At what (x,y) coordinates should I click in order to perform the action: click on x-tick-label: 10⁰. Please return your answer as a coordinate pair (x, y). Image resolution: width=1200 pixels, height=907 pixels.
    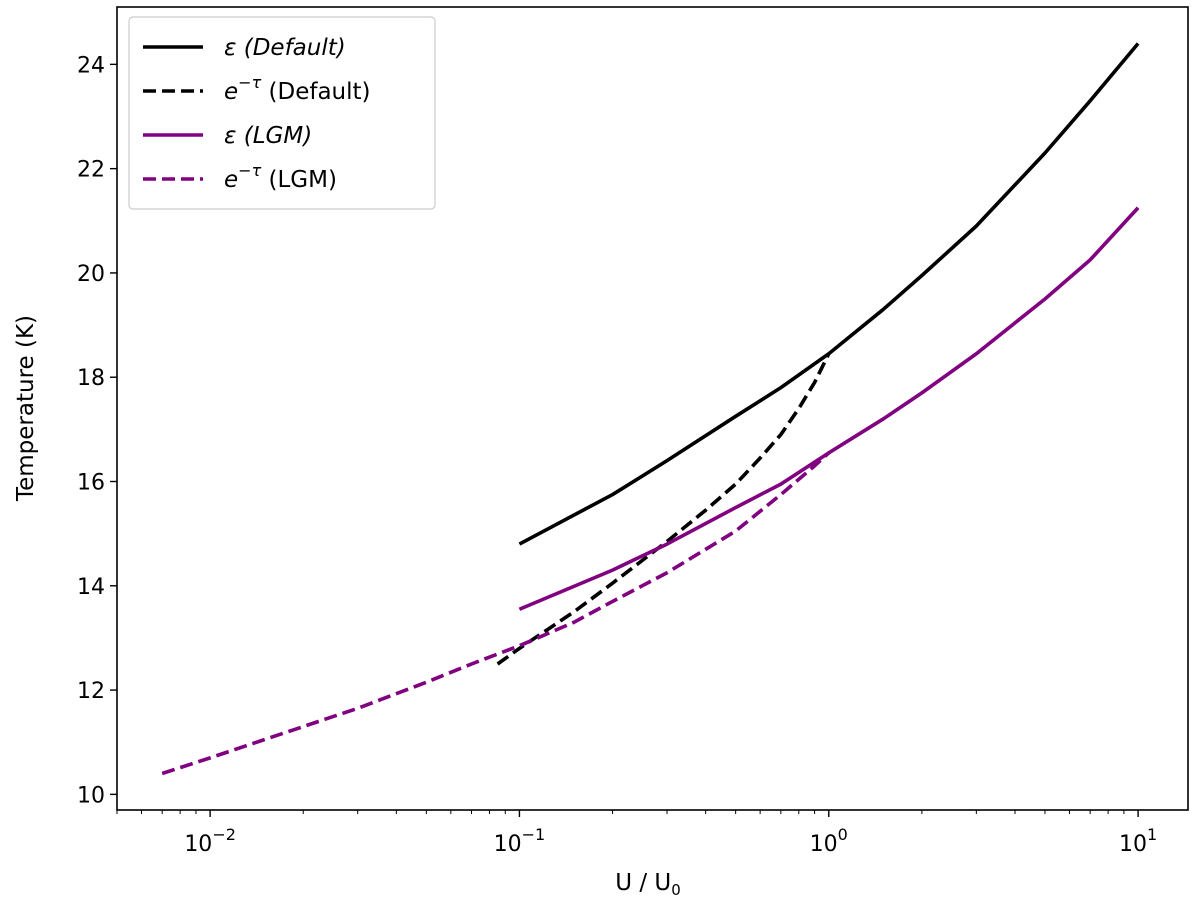
    Looking at the image, I should click on (829, 841).